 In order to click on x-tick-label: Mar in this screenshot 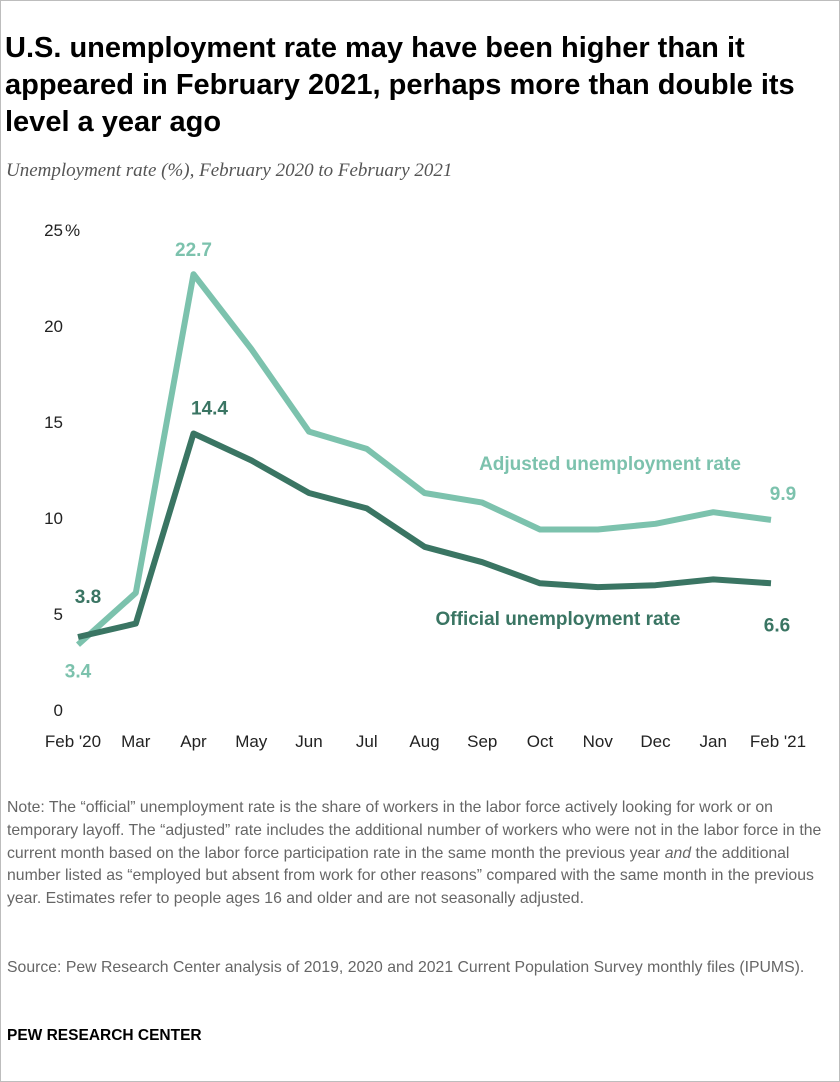, I will do `click(136, 741)`.